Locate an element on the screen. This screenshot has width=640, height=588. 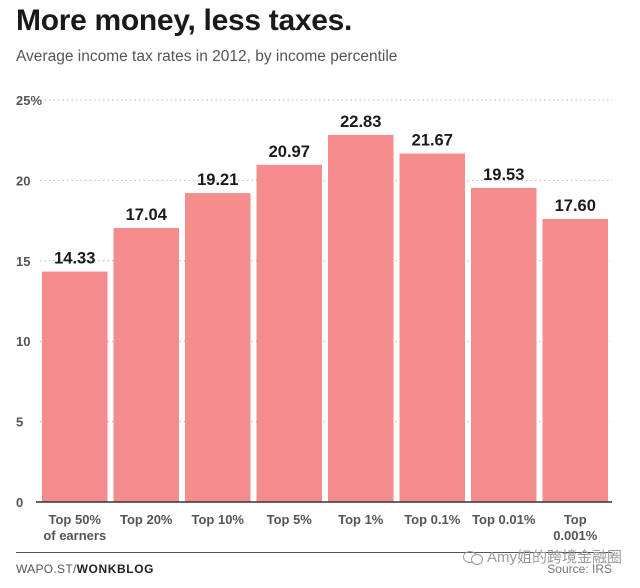
y-tick-label: 10 is located at coordinates (23, 341).